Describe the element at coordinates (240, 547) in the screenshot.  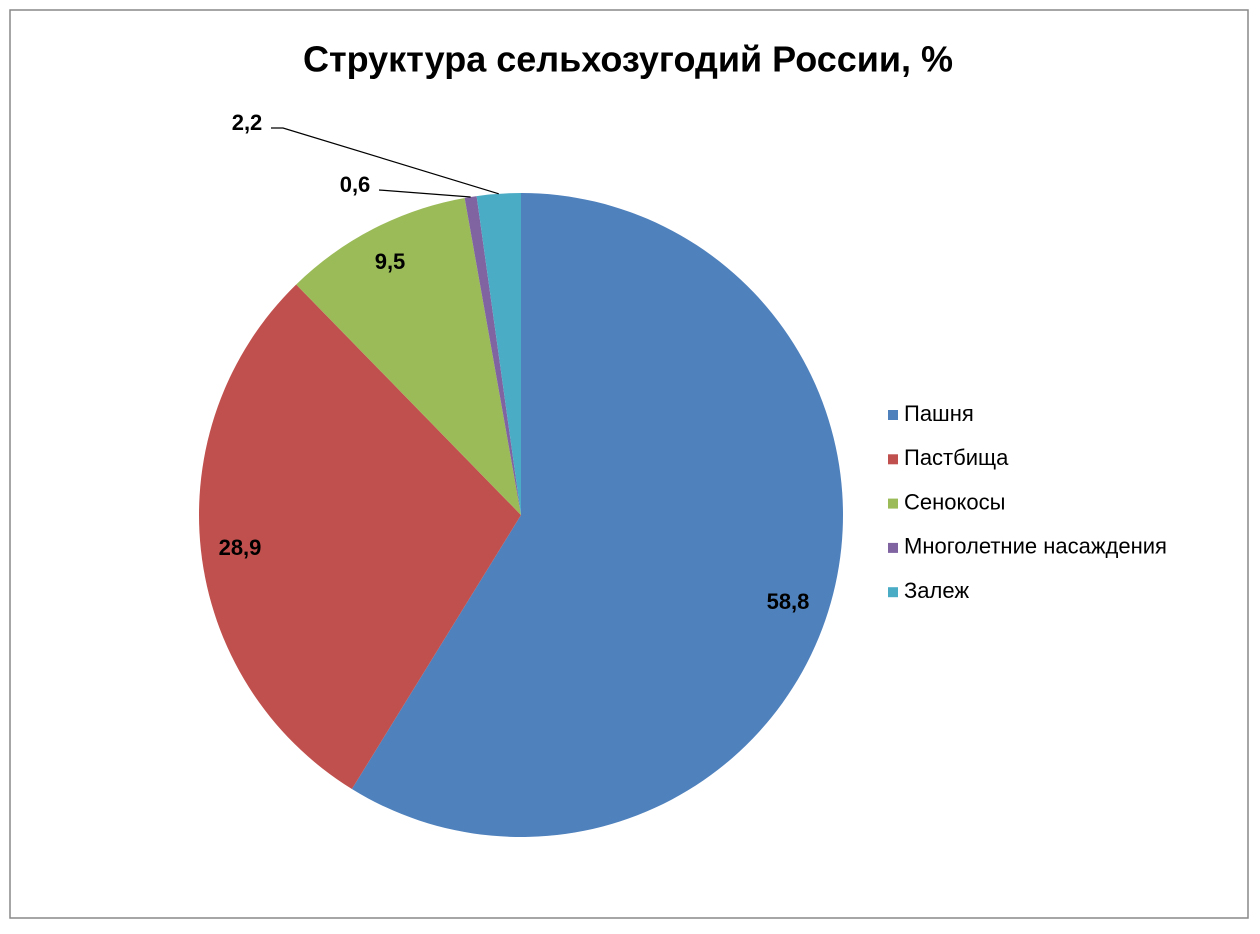
I see `data-label: 28,9` at that location.